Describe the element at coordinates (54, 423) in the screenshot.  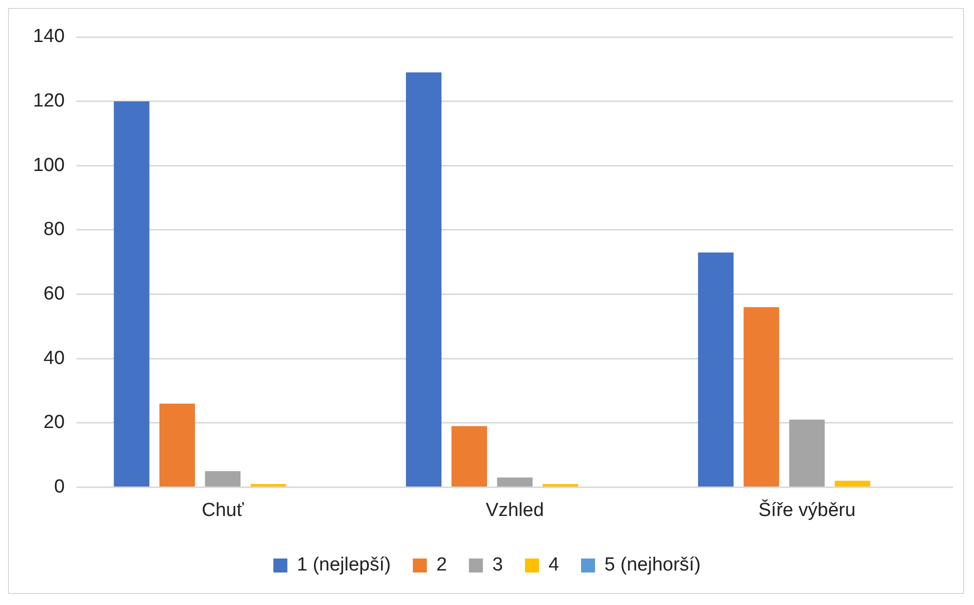
I see `y-tick-label: 20` at that location.